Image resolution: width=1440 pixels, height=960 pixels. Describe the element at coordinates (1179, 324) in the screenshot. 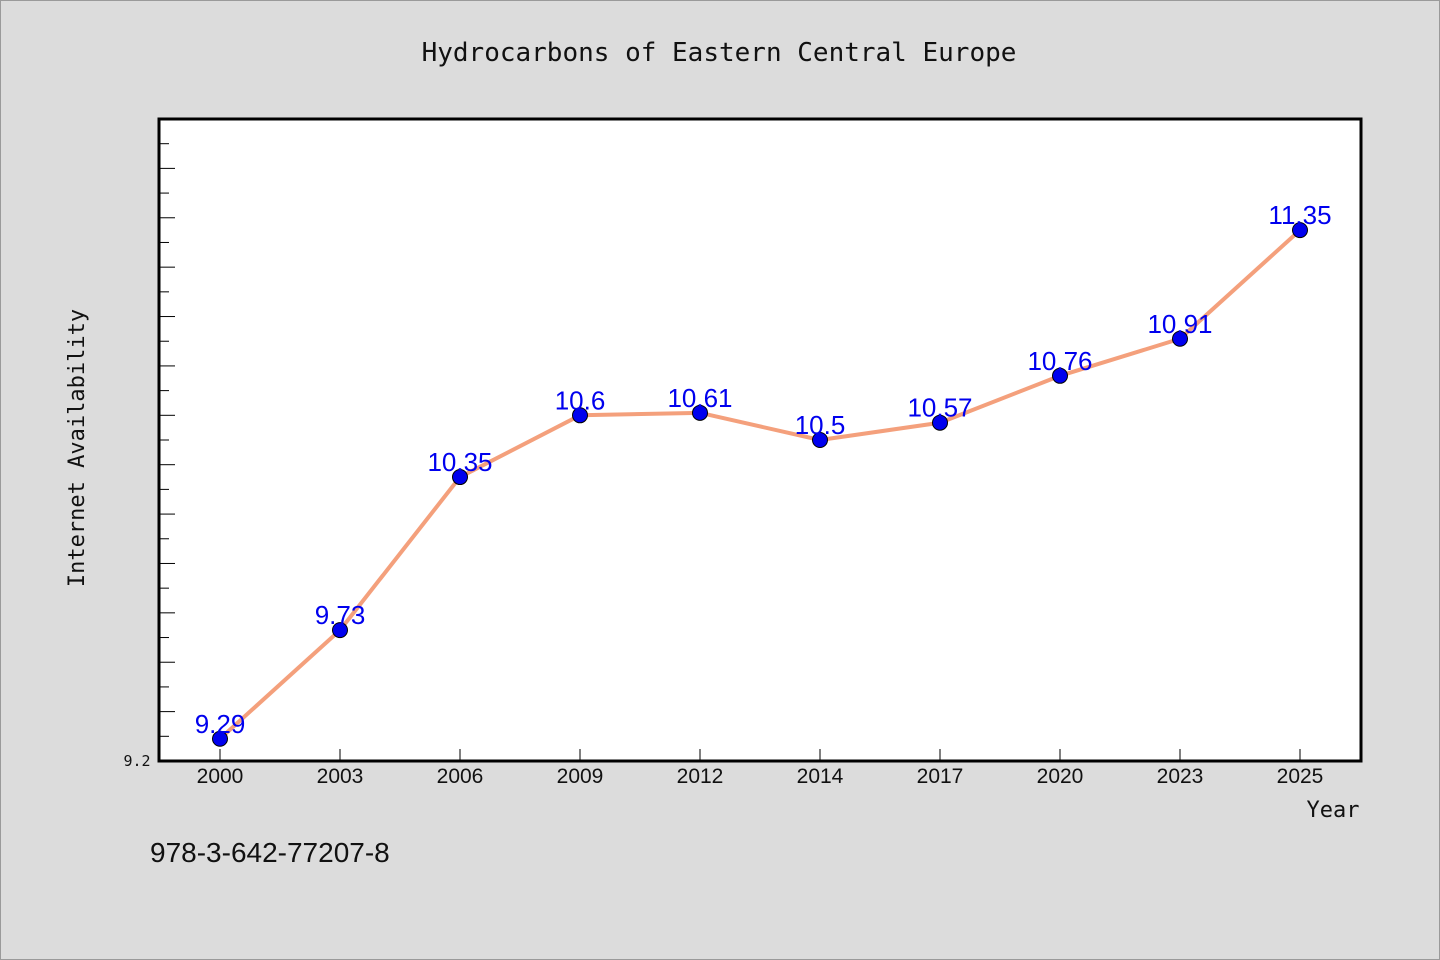

I see `data-label: 10.91` at that location.